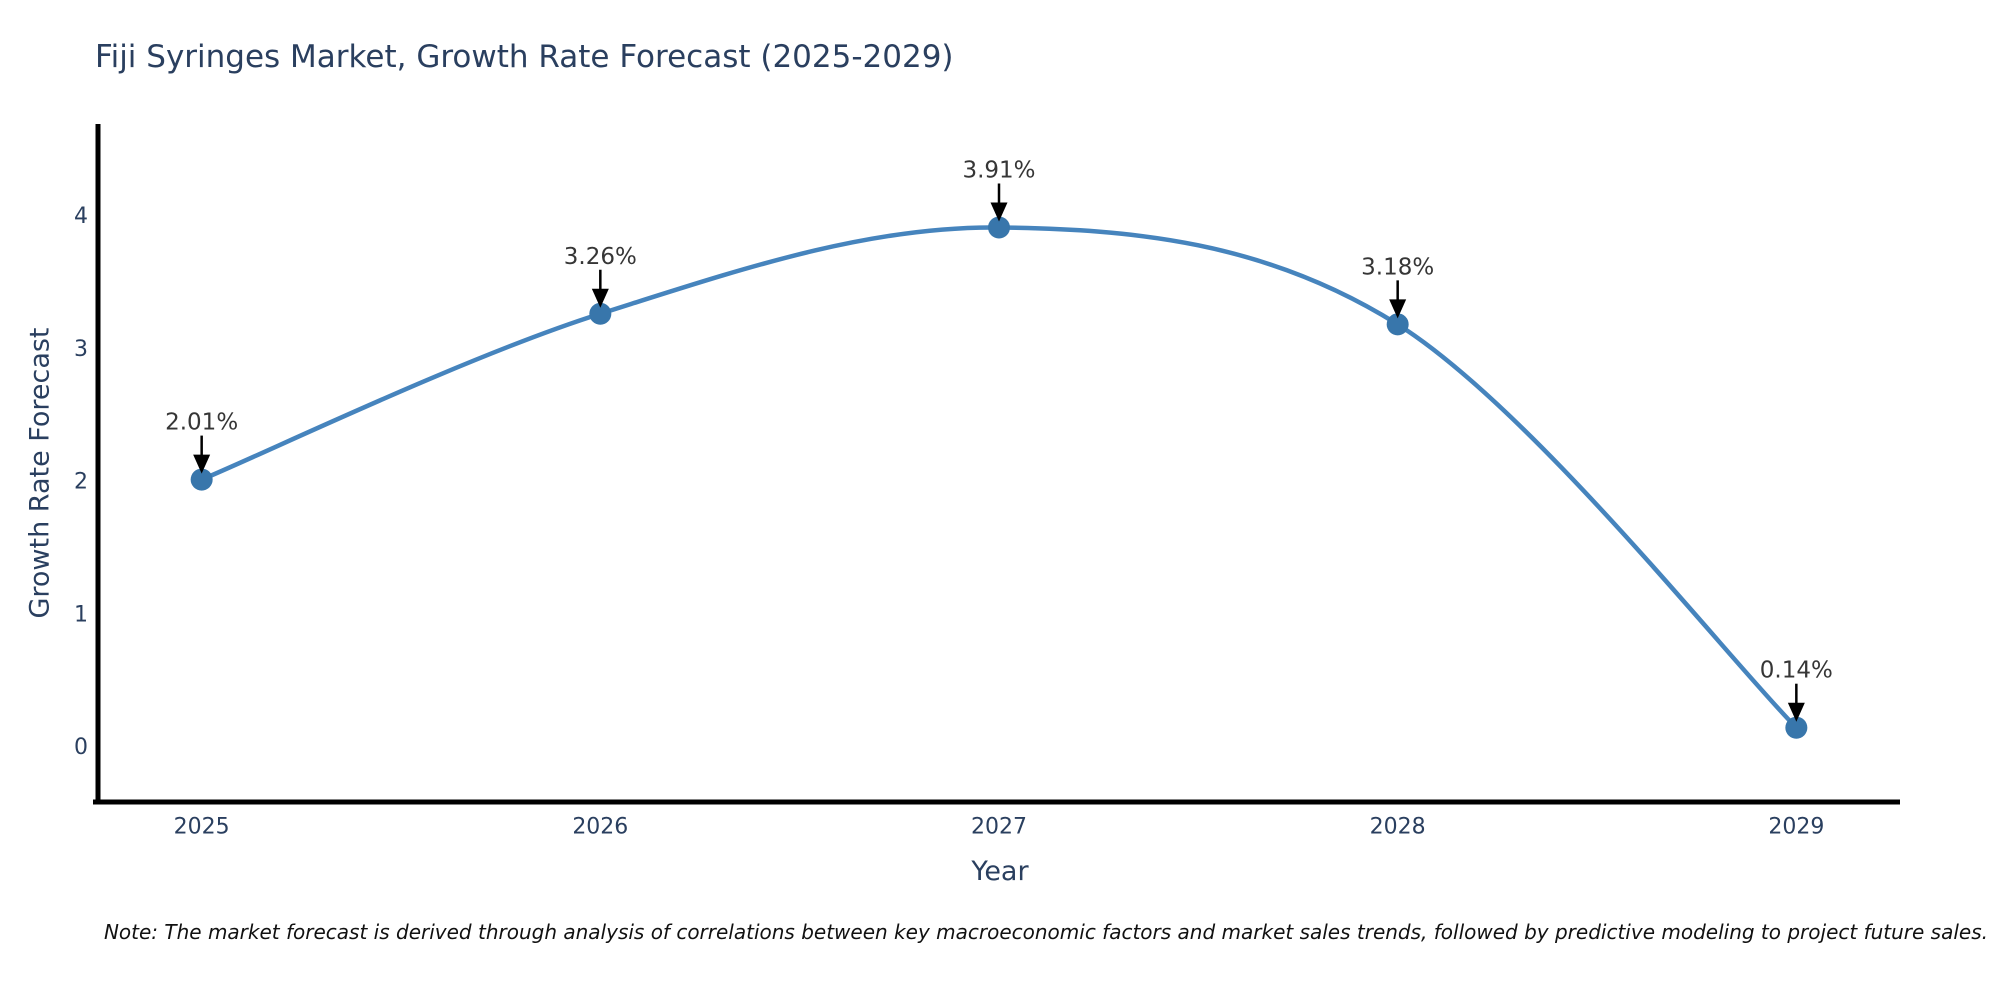 Image resolution: width=2000 pixels, height=1000 pixels. I want to click on annotation-label: 3.18%, so click(1397, 267).